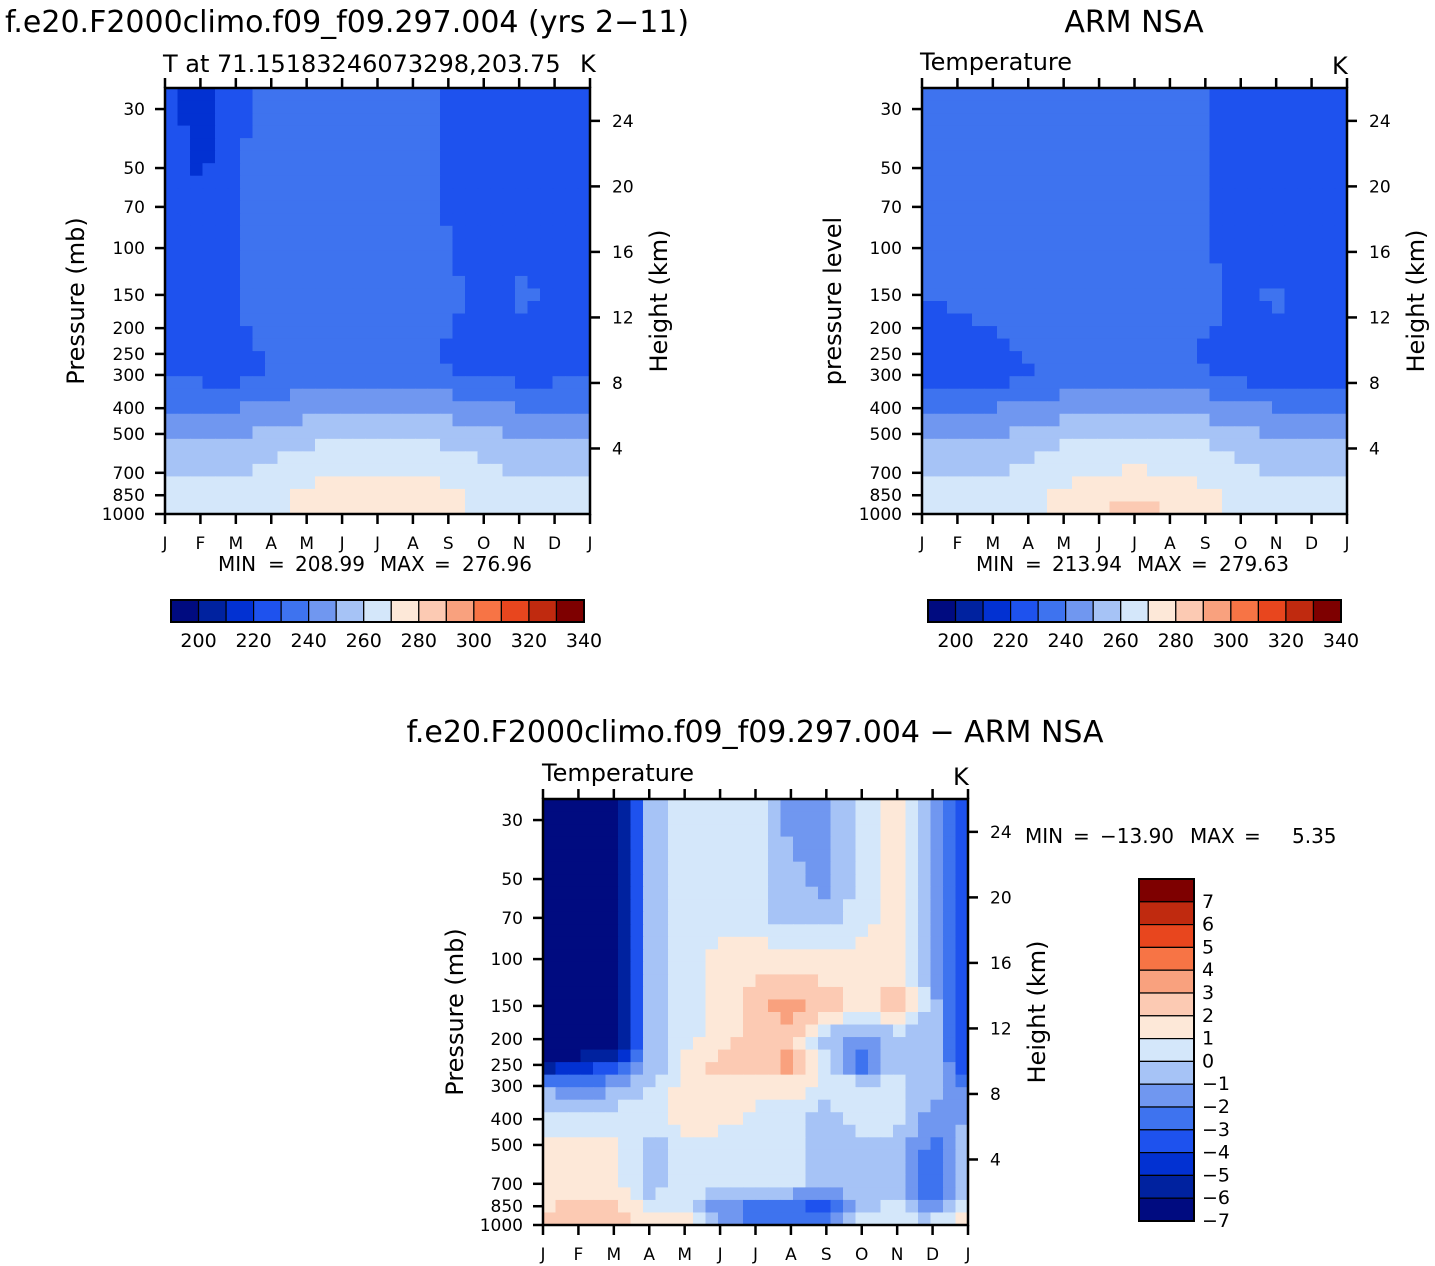 This screenshot has width=1435, height=1266. What do you see at coordinates (1063, 544) in the screenshot?
I see `x-tick-label: M` at bounding box center [1063, 544].